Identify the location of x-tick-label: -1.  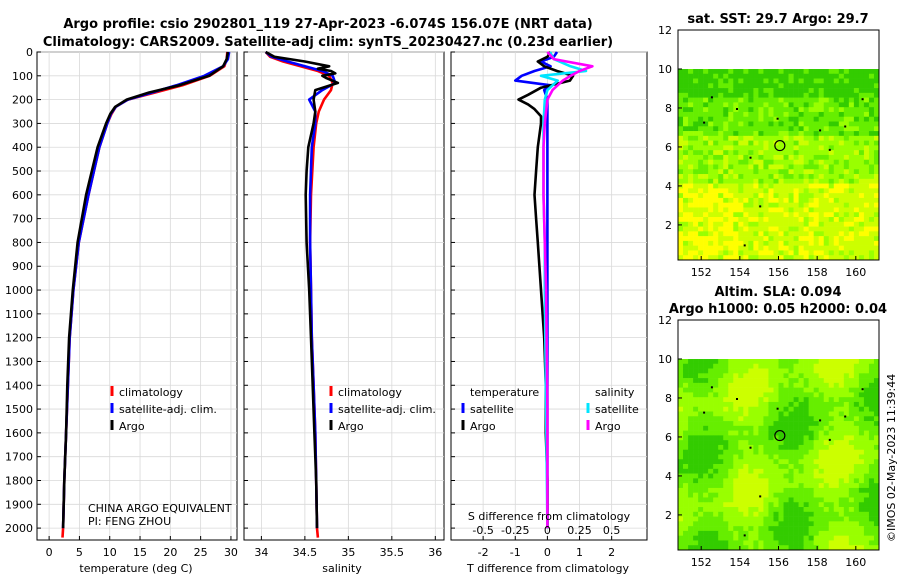
(515, 552).